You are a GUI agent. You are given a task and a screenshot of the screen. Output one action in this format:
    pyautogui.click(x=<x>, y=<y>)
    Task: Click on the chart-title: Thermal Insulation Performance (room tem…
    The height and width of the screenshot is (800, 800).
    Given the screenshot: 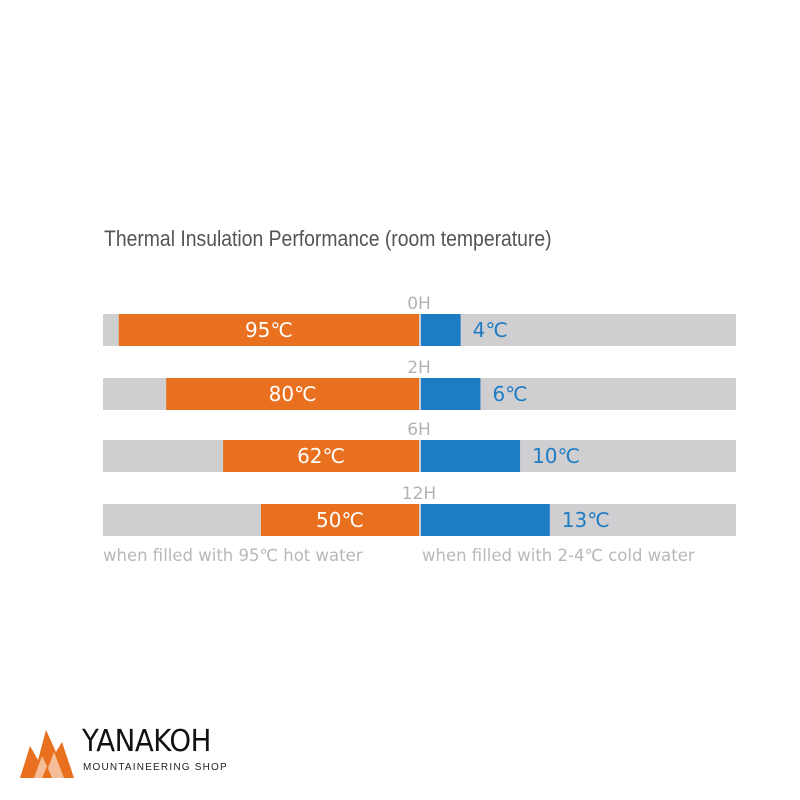 What is the action you would take?
    pyautogui.click(x=328, y=238)
    